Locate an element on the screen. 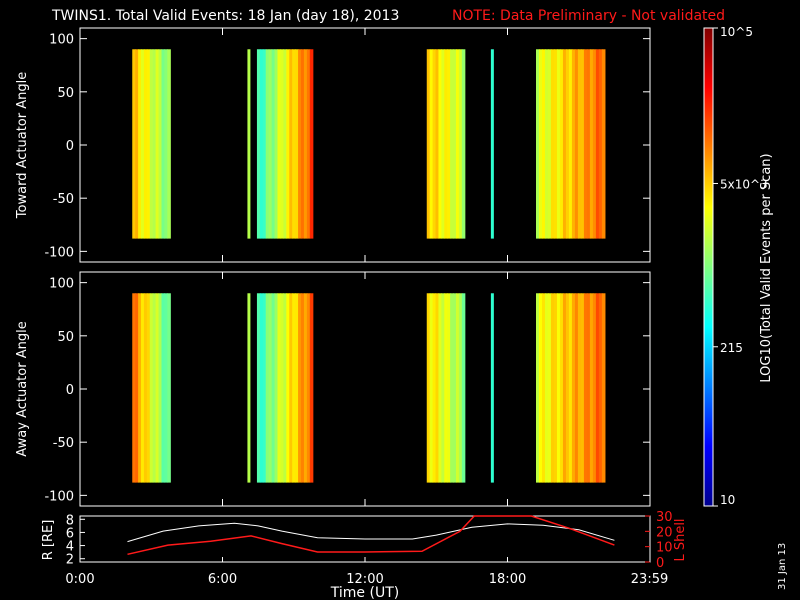  colorbar-tick-label: 10^5 is located at coordinates (736, 32).